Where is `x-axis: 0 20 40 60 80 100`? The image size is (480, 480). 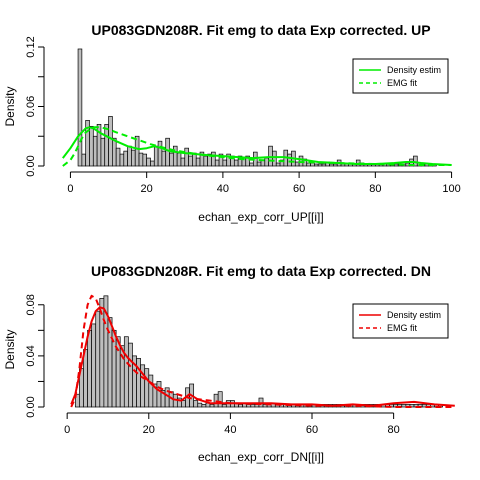 x-axis: 0 20 40 60 80 100 is located at coordinates (264, 183).